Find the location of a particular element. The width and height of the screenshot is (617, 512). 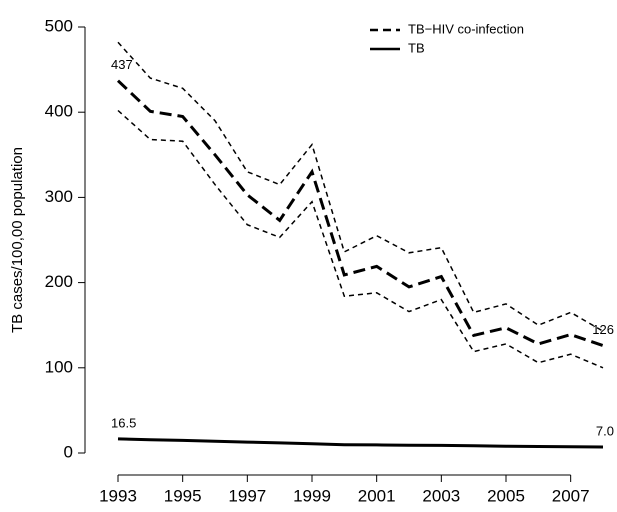

y-tick-label: 200 is located at coordinates (59, 281).